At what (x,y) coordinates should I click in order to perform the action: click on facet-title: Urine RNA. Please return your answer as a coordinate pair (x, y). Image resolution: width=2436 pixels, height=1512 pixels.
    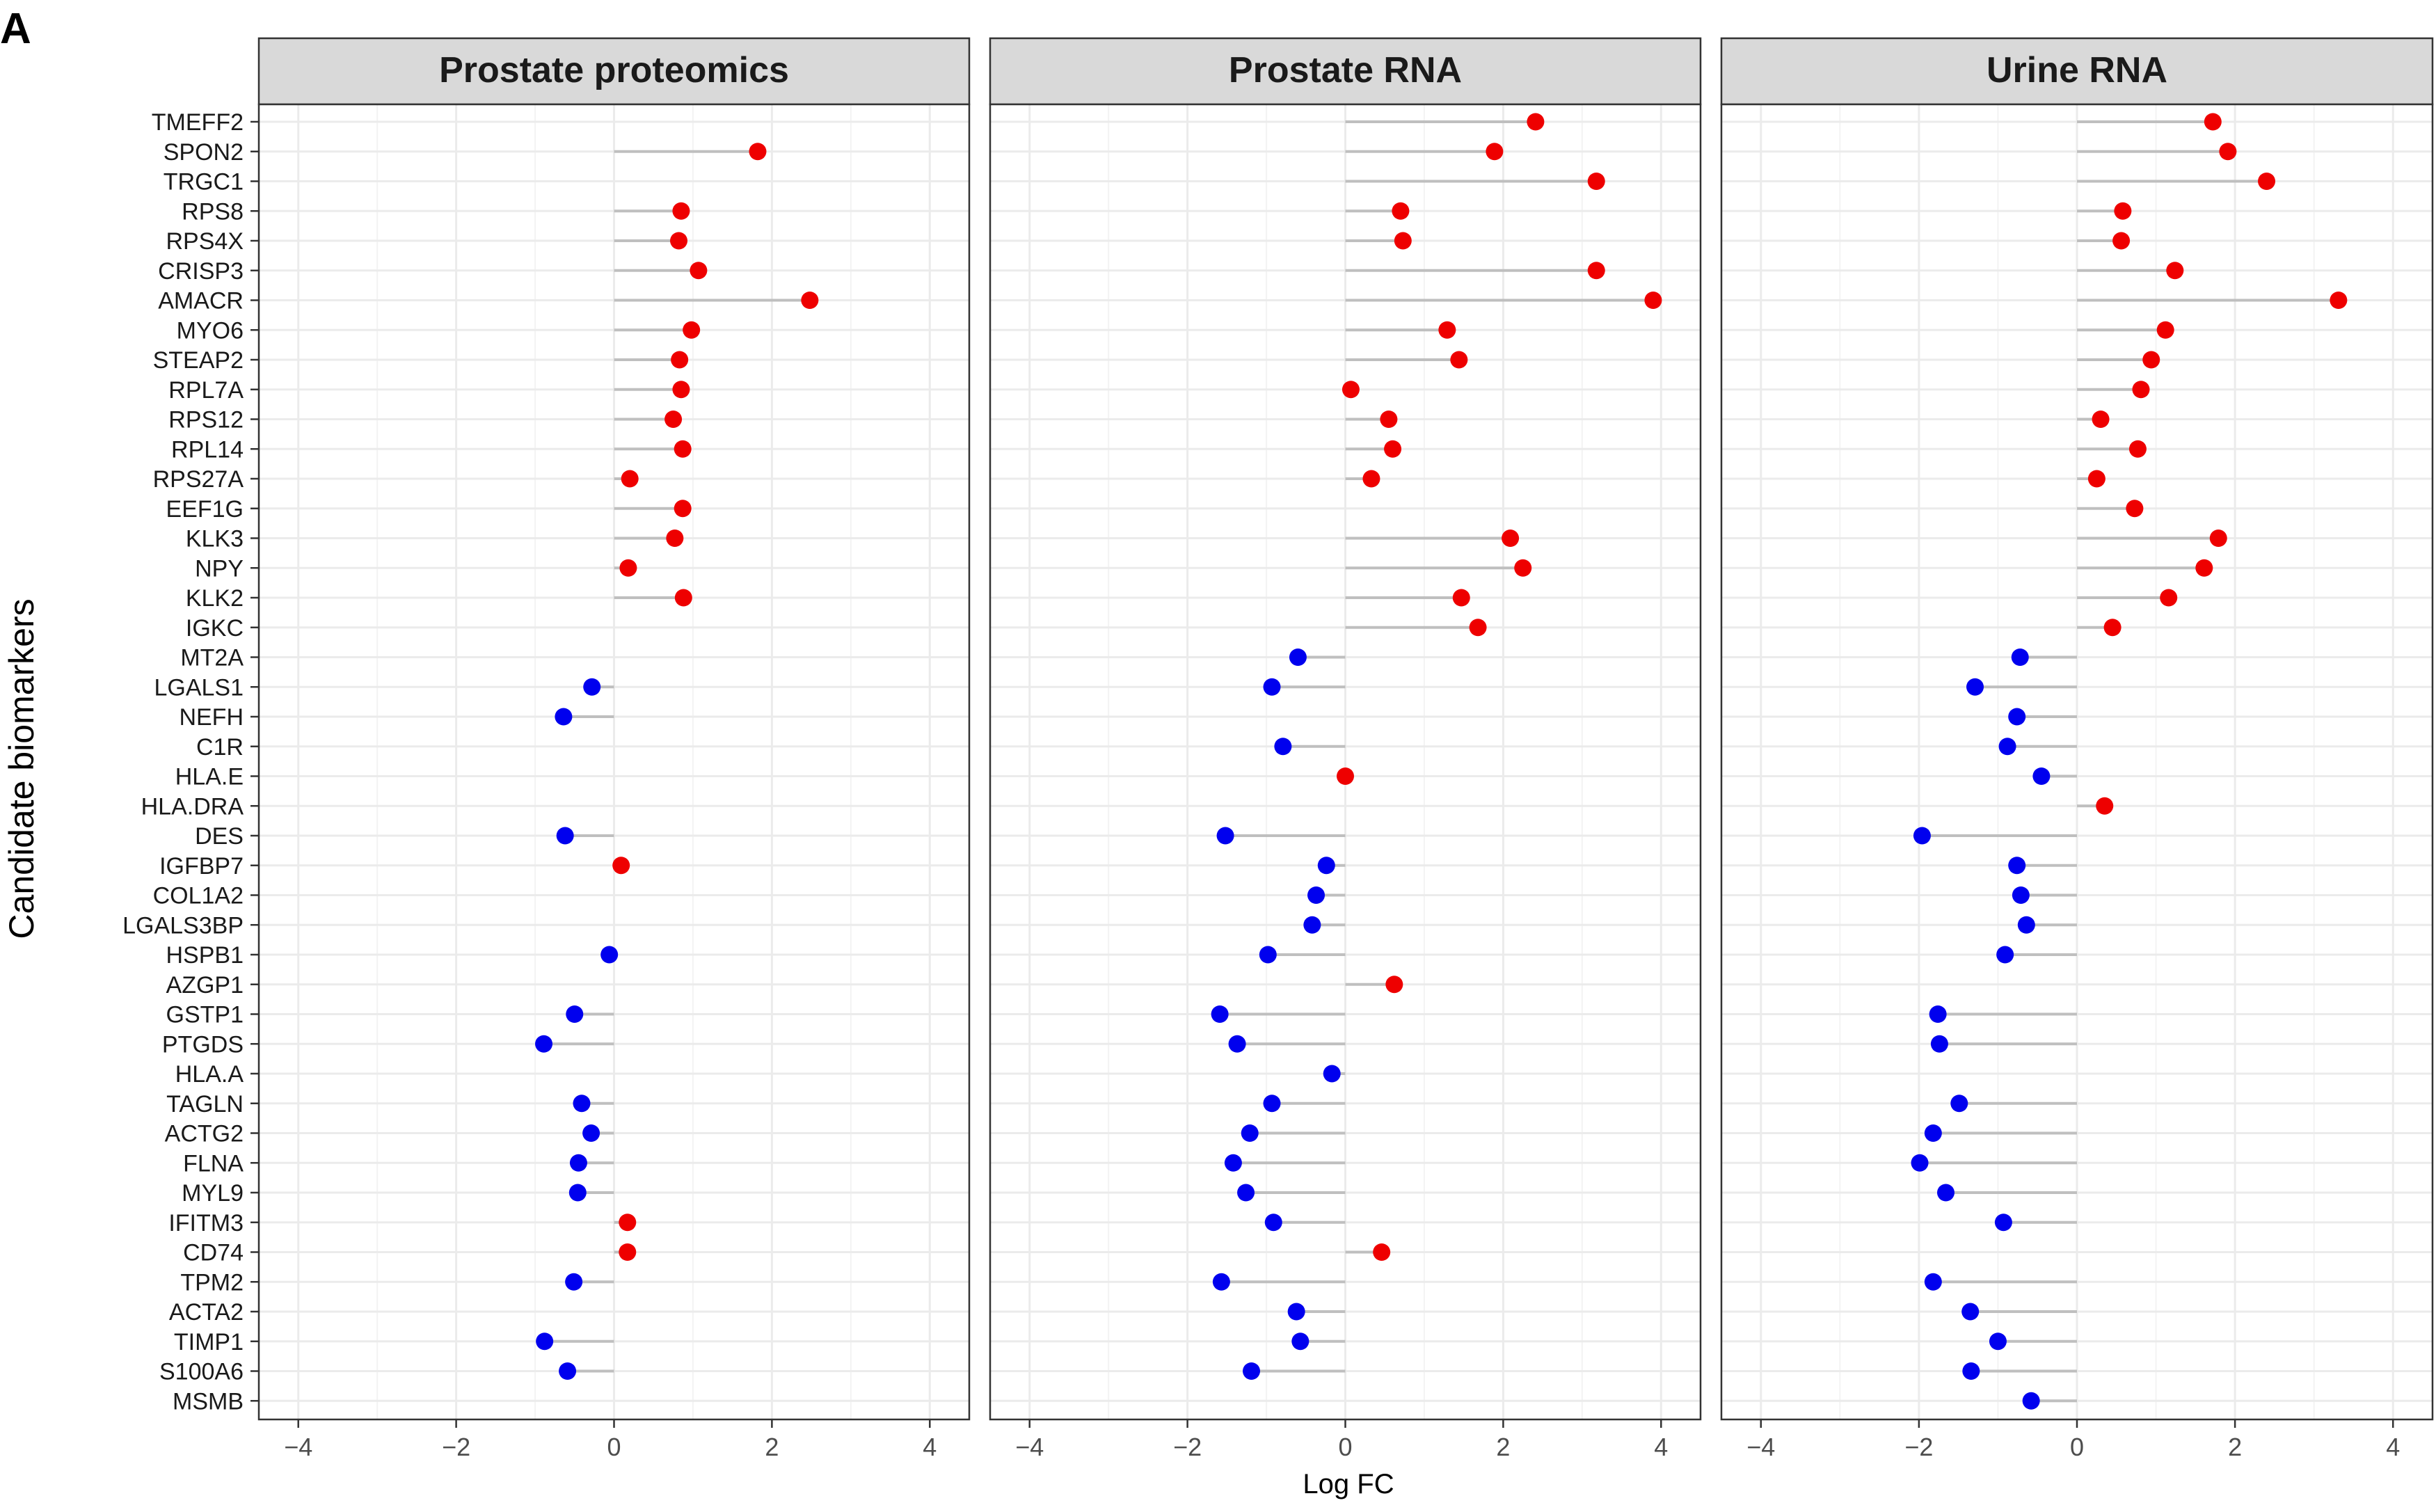
    Looking at the image, I should click on (2077, 70).